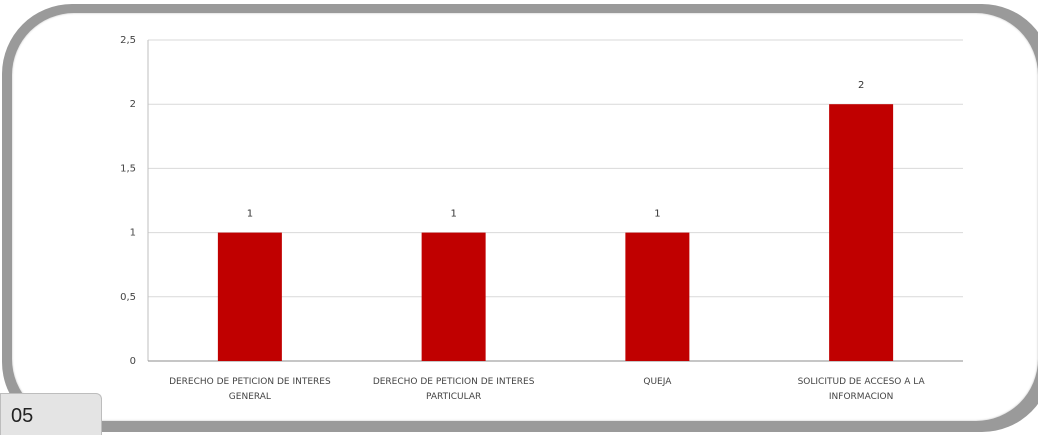  What do you see at coordinates (128, 40) in the screenshot?
I see `y-tick-label: 2,5` at bounding box center [128, 40].